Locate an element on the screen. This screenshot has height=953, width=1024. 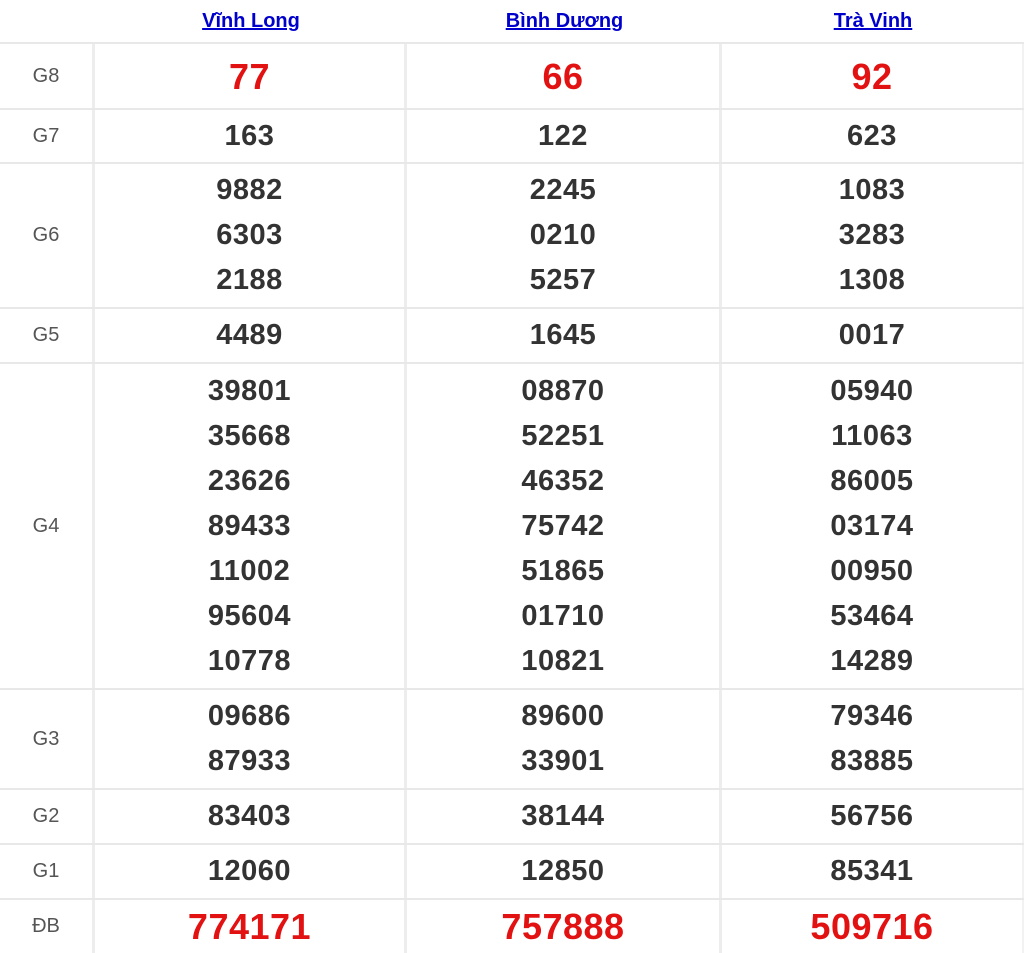
result-cell: 4489 is located at coordinates (251, 335).